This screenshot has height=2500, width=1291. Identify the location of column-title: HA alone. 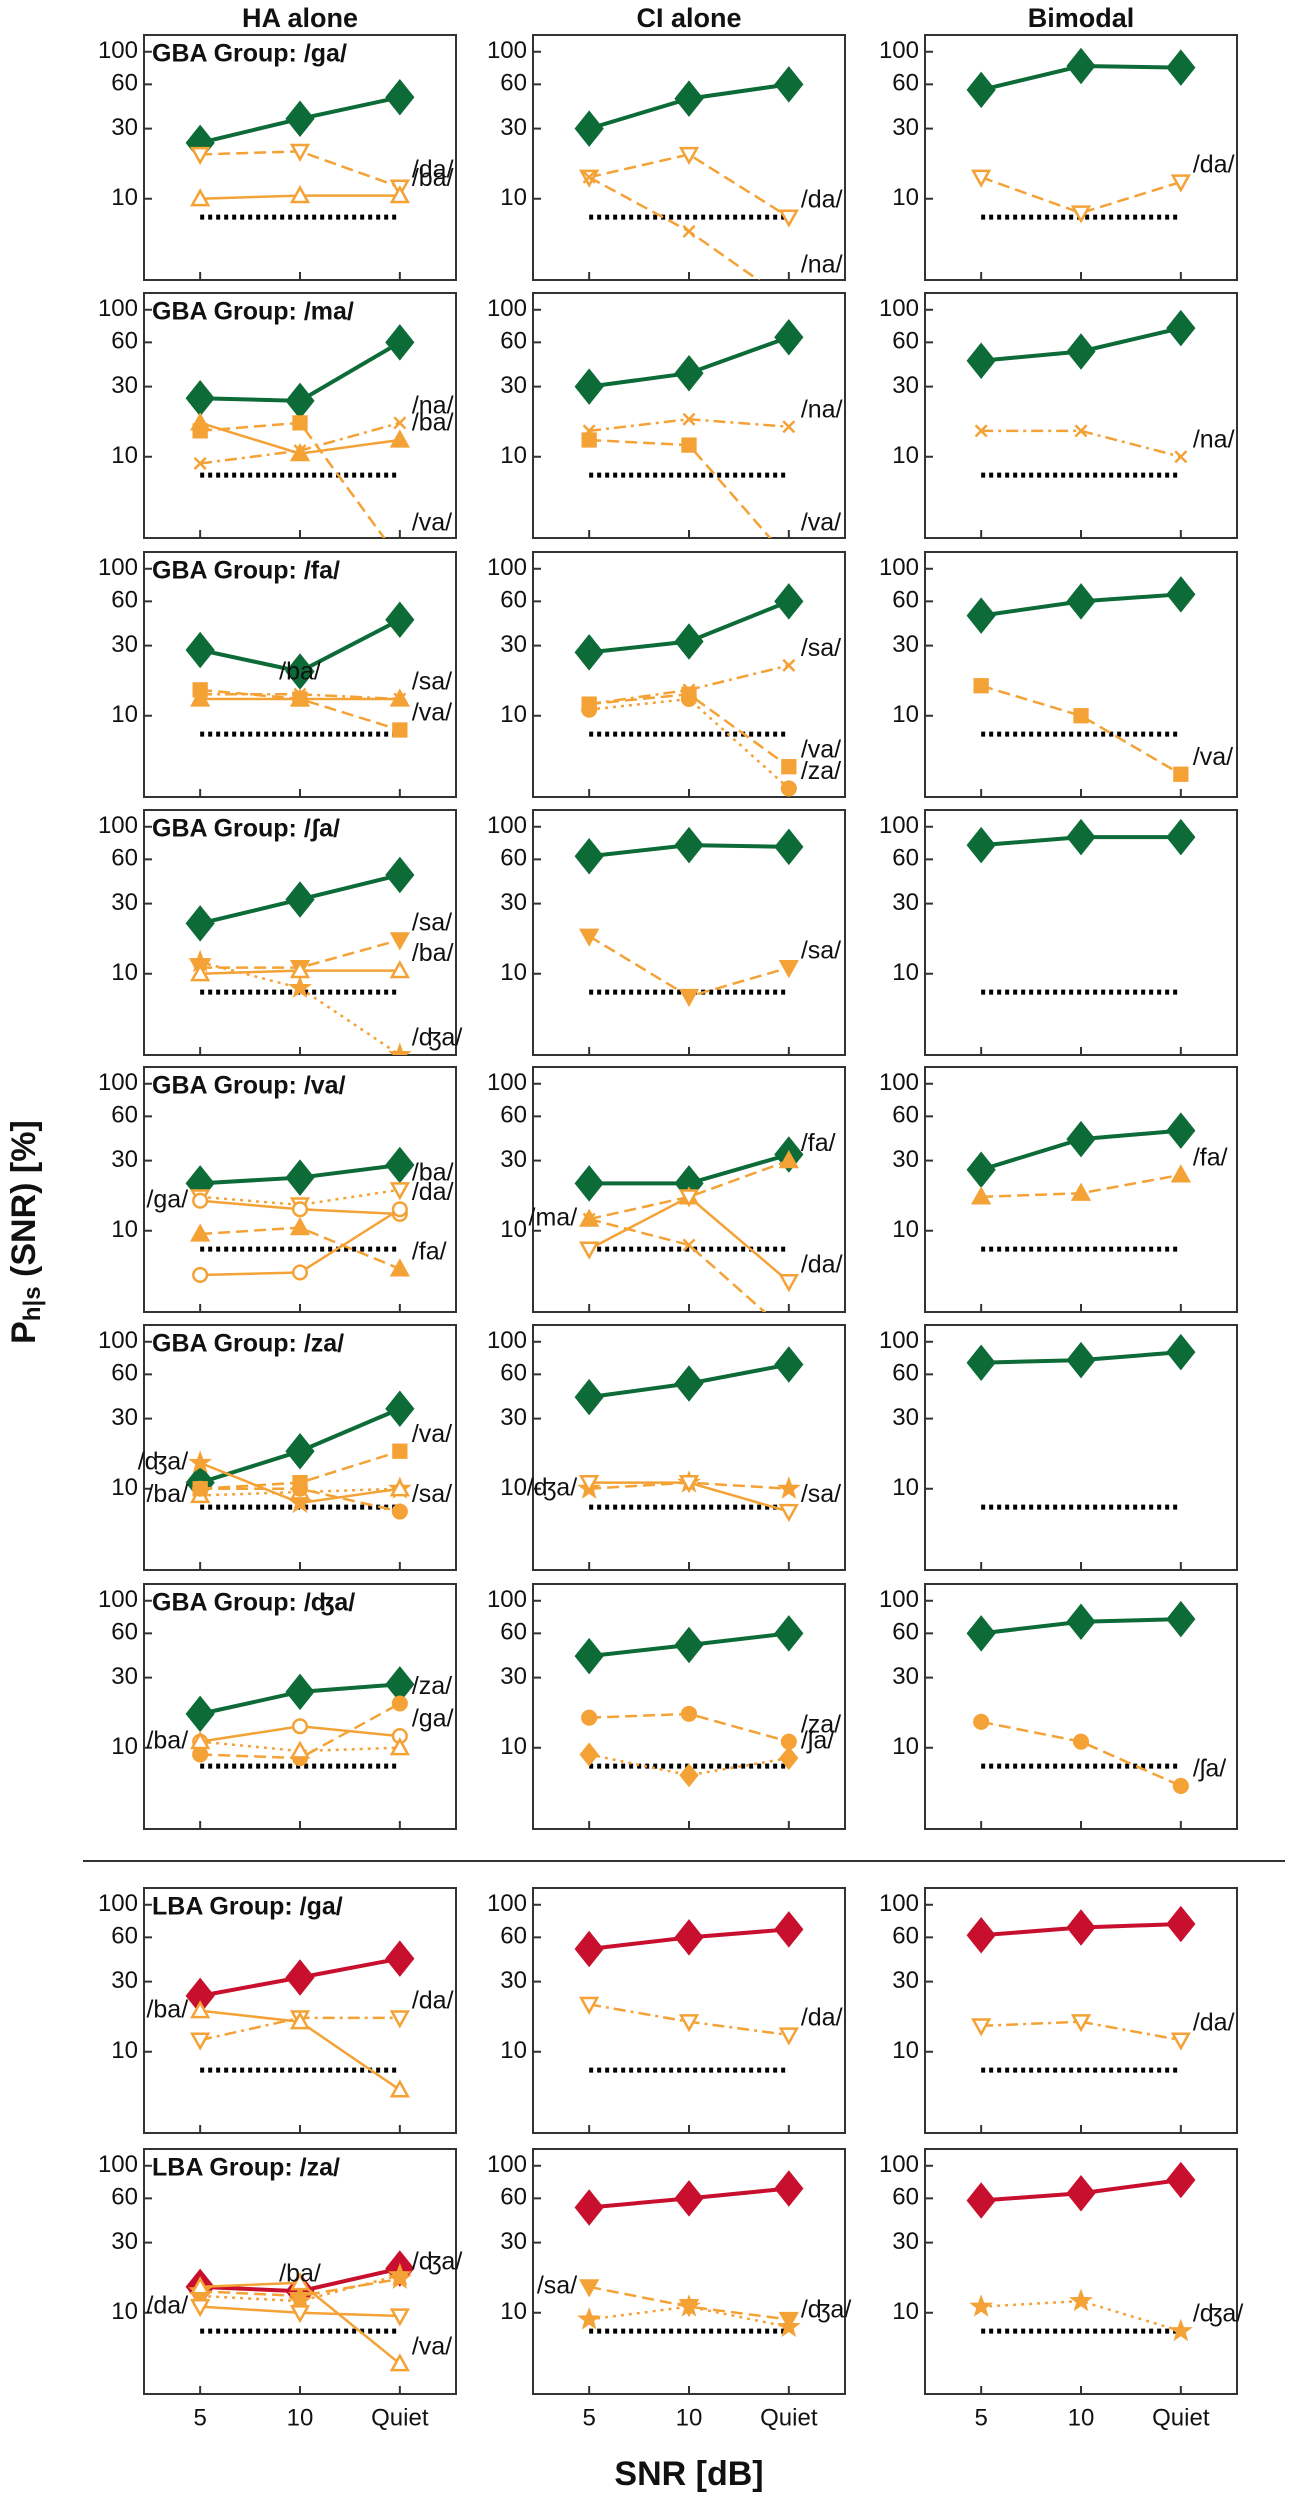
(300, 18).